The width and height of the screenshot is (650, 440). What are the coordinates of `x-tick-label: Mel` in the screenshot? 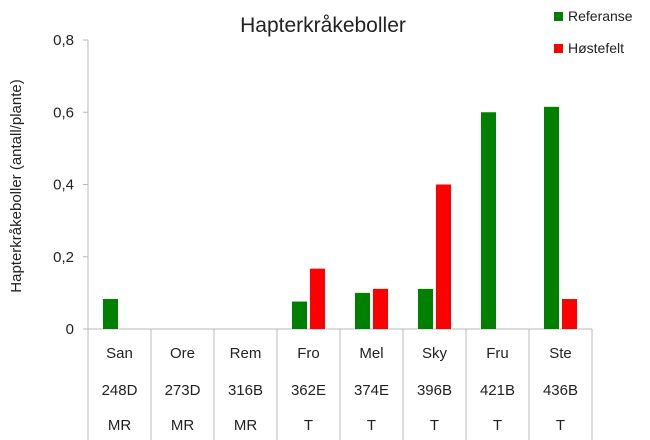 It's located at (371, 353).